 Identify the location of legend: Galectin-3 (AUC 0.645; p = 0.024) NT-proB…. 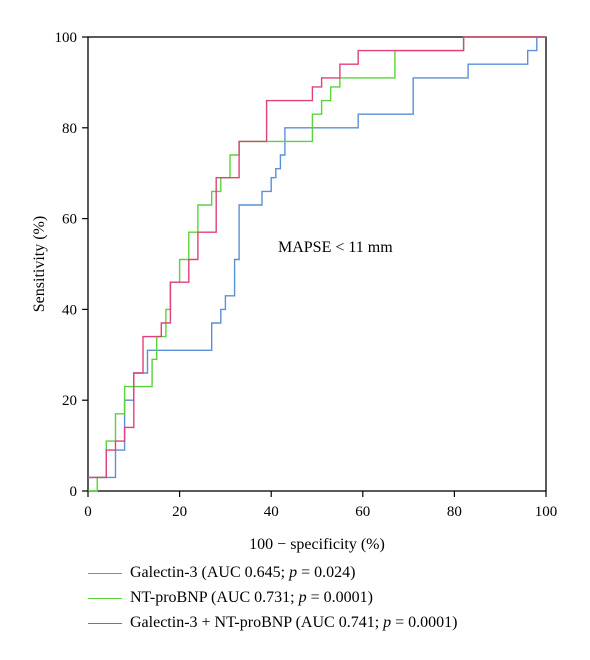
(333, 599).